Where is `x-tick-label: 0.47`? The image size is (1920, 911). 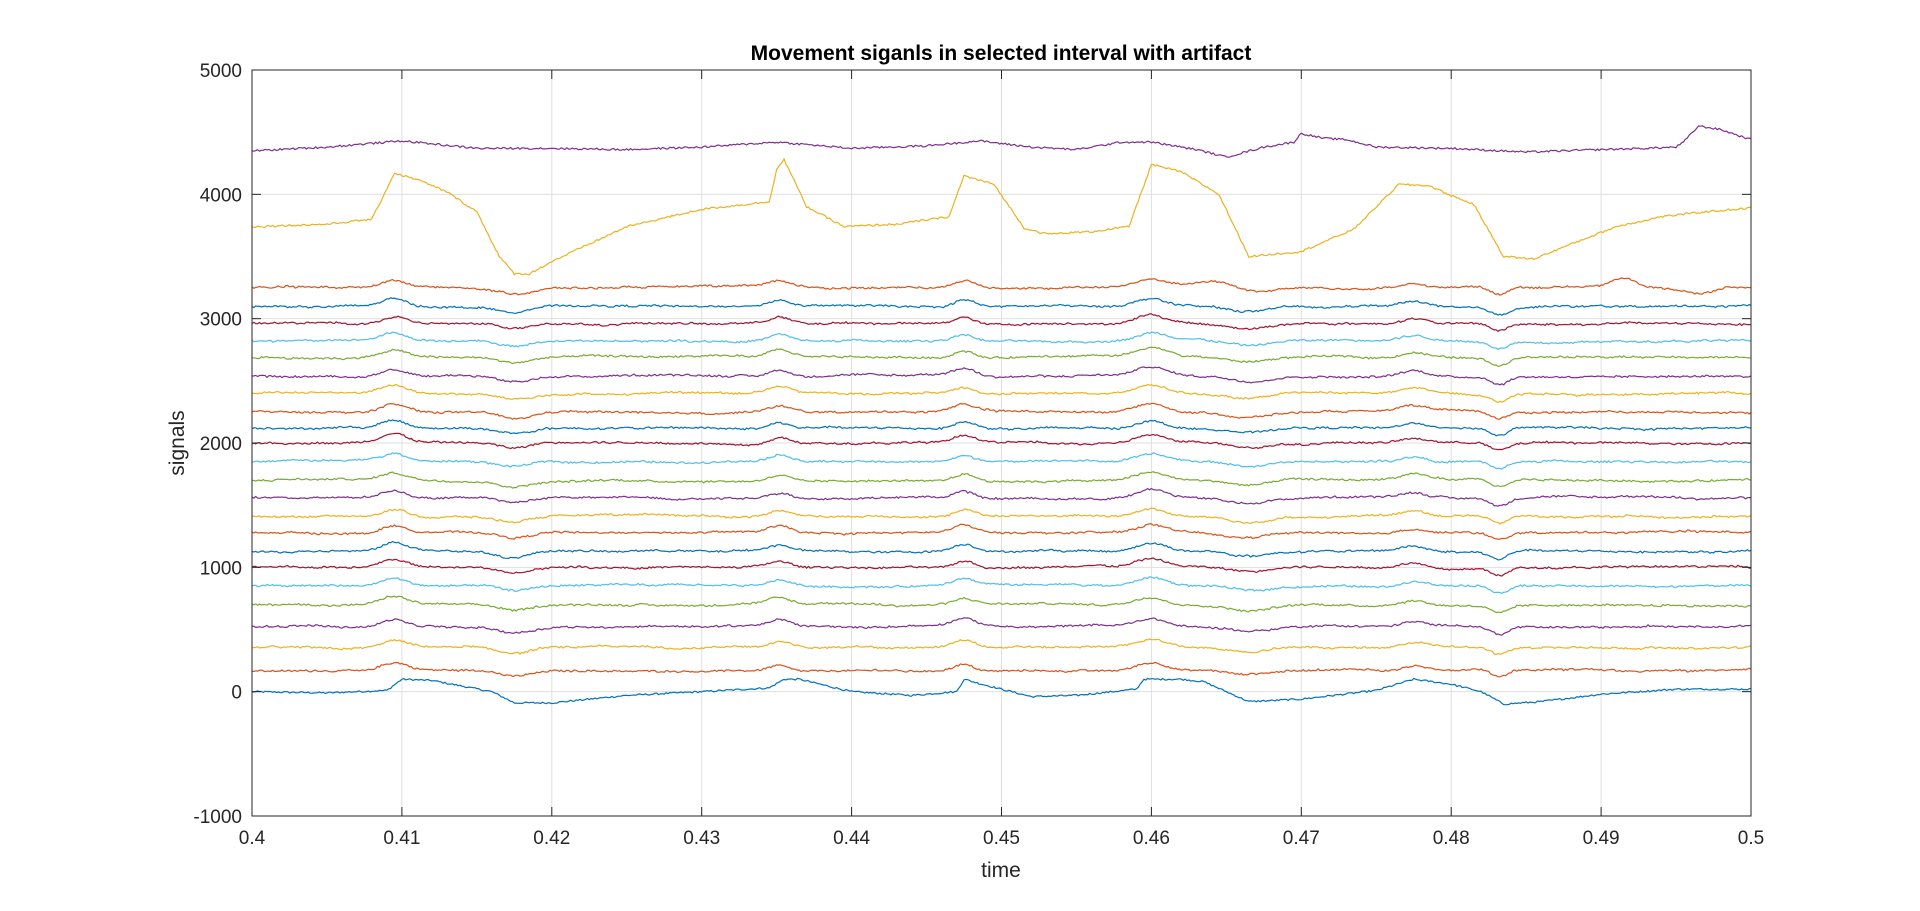 x-tick-label: 0.47 is located at coordinates (1301, 838).